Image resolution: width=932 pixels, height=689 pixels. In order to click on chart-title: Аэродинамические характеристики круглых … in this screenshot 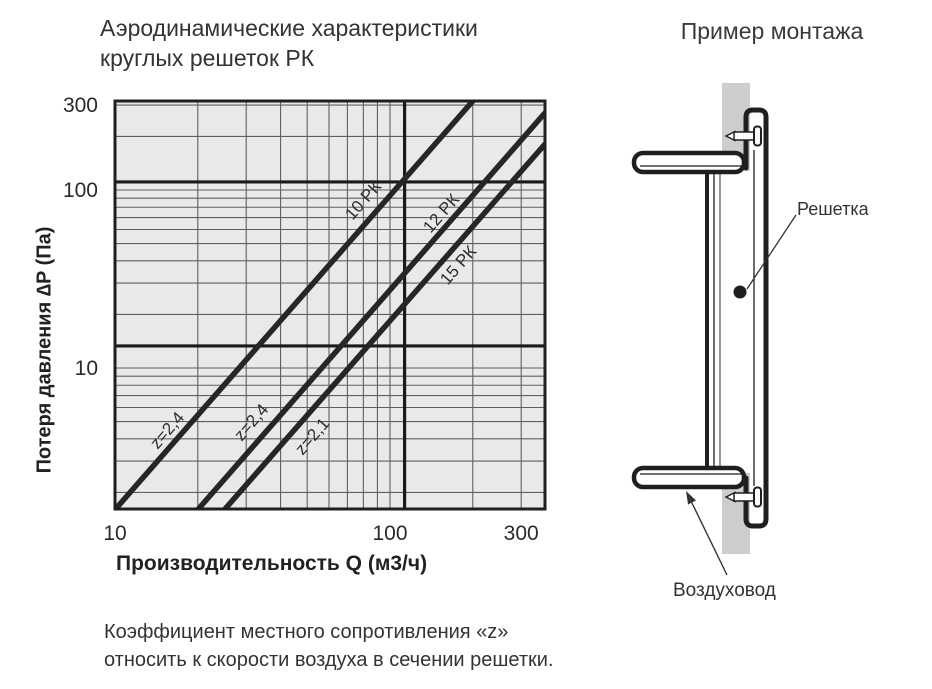, I will do `click(289, 43)`.